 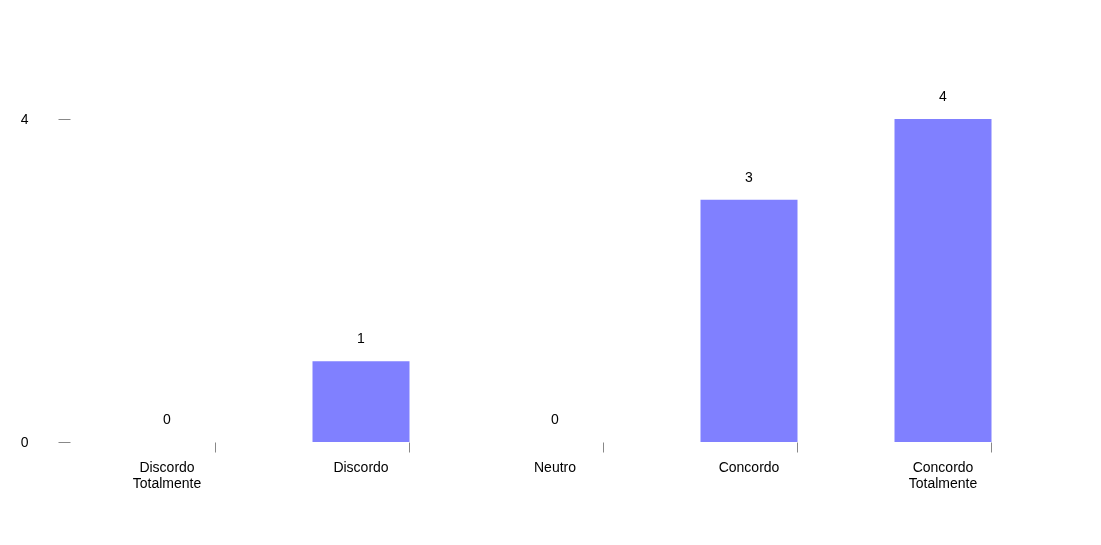 What do you see at coordinates (361, 338) in the screenshot?
I see `data-label: 1` at bounding box center [361, 338].